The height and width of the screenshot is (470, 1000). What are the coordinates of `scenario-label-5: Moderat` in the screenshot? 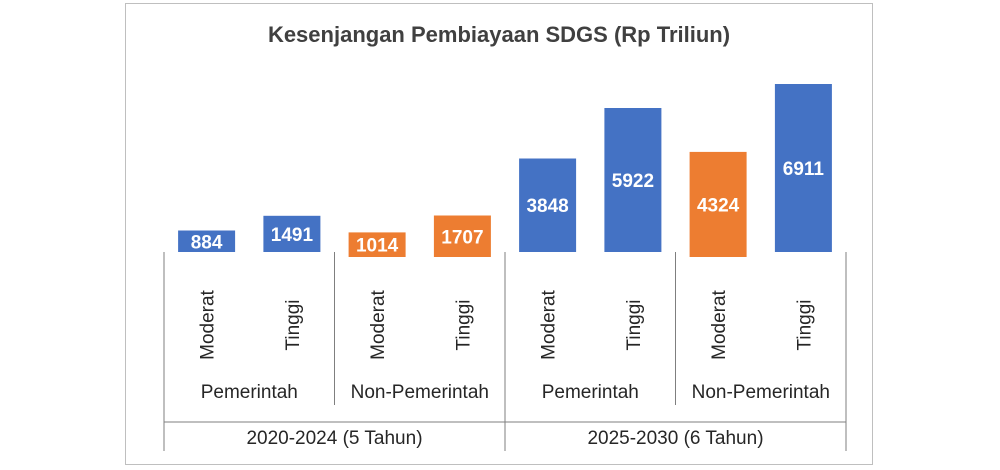 It's located at (549, 324).